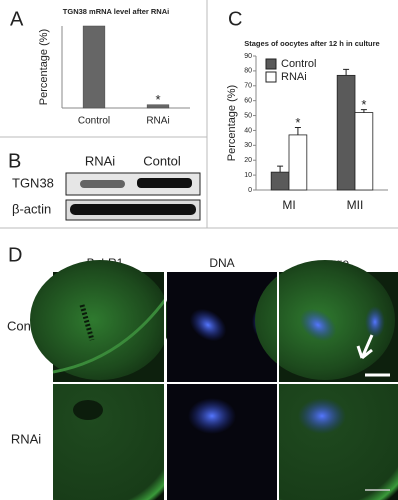  I want to click on lane-label: RNAi, so click(100, 160).